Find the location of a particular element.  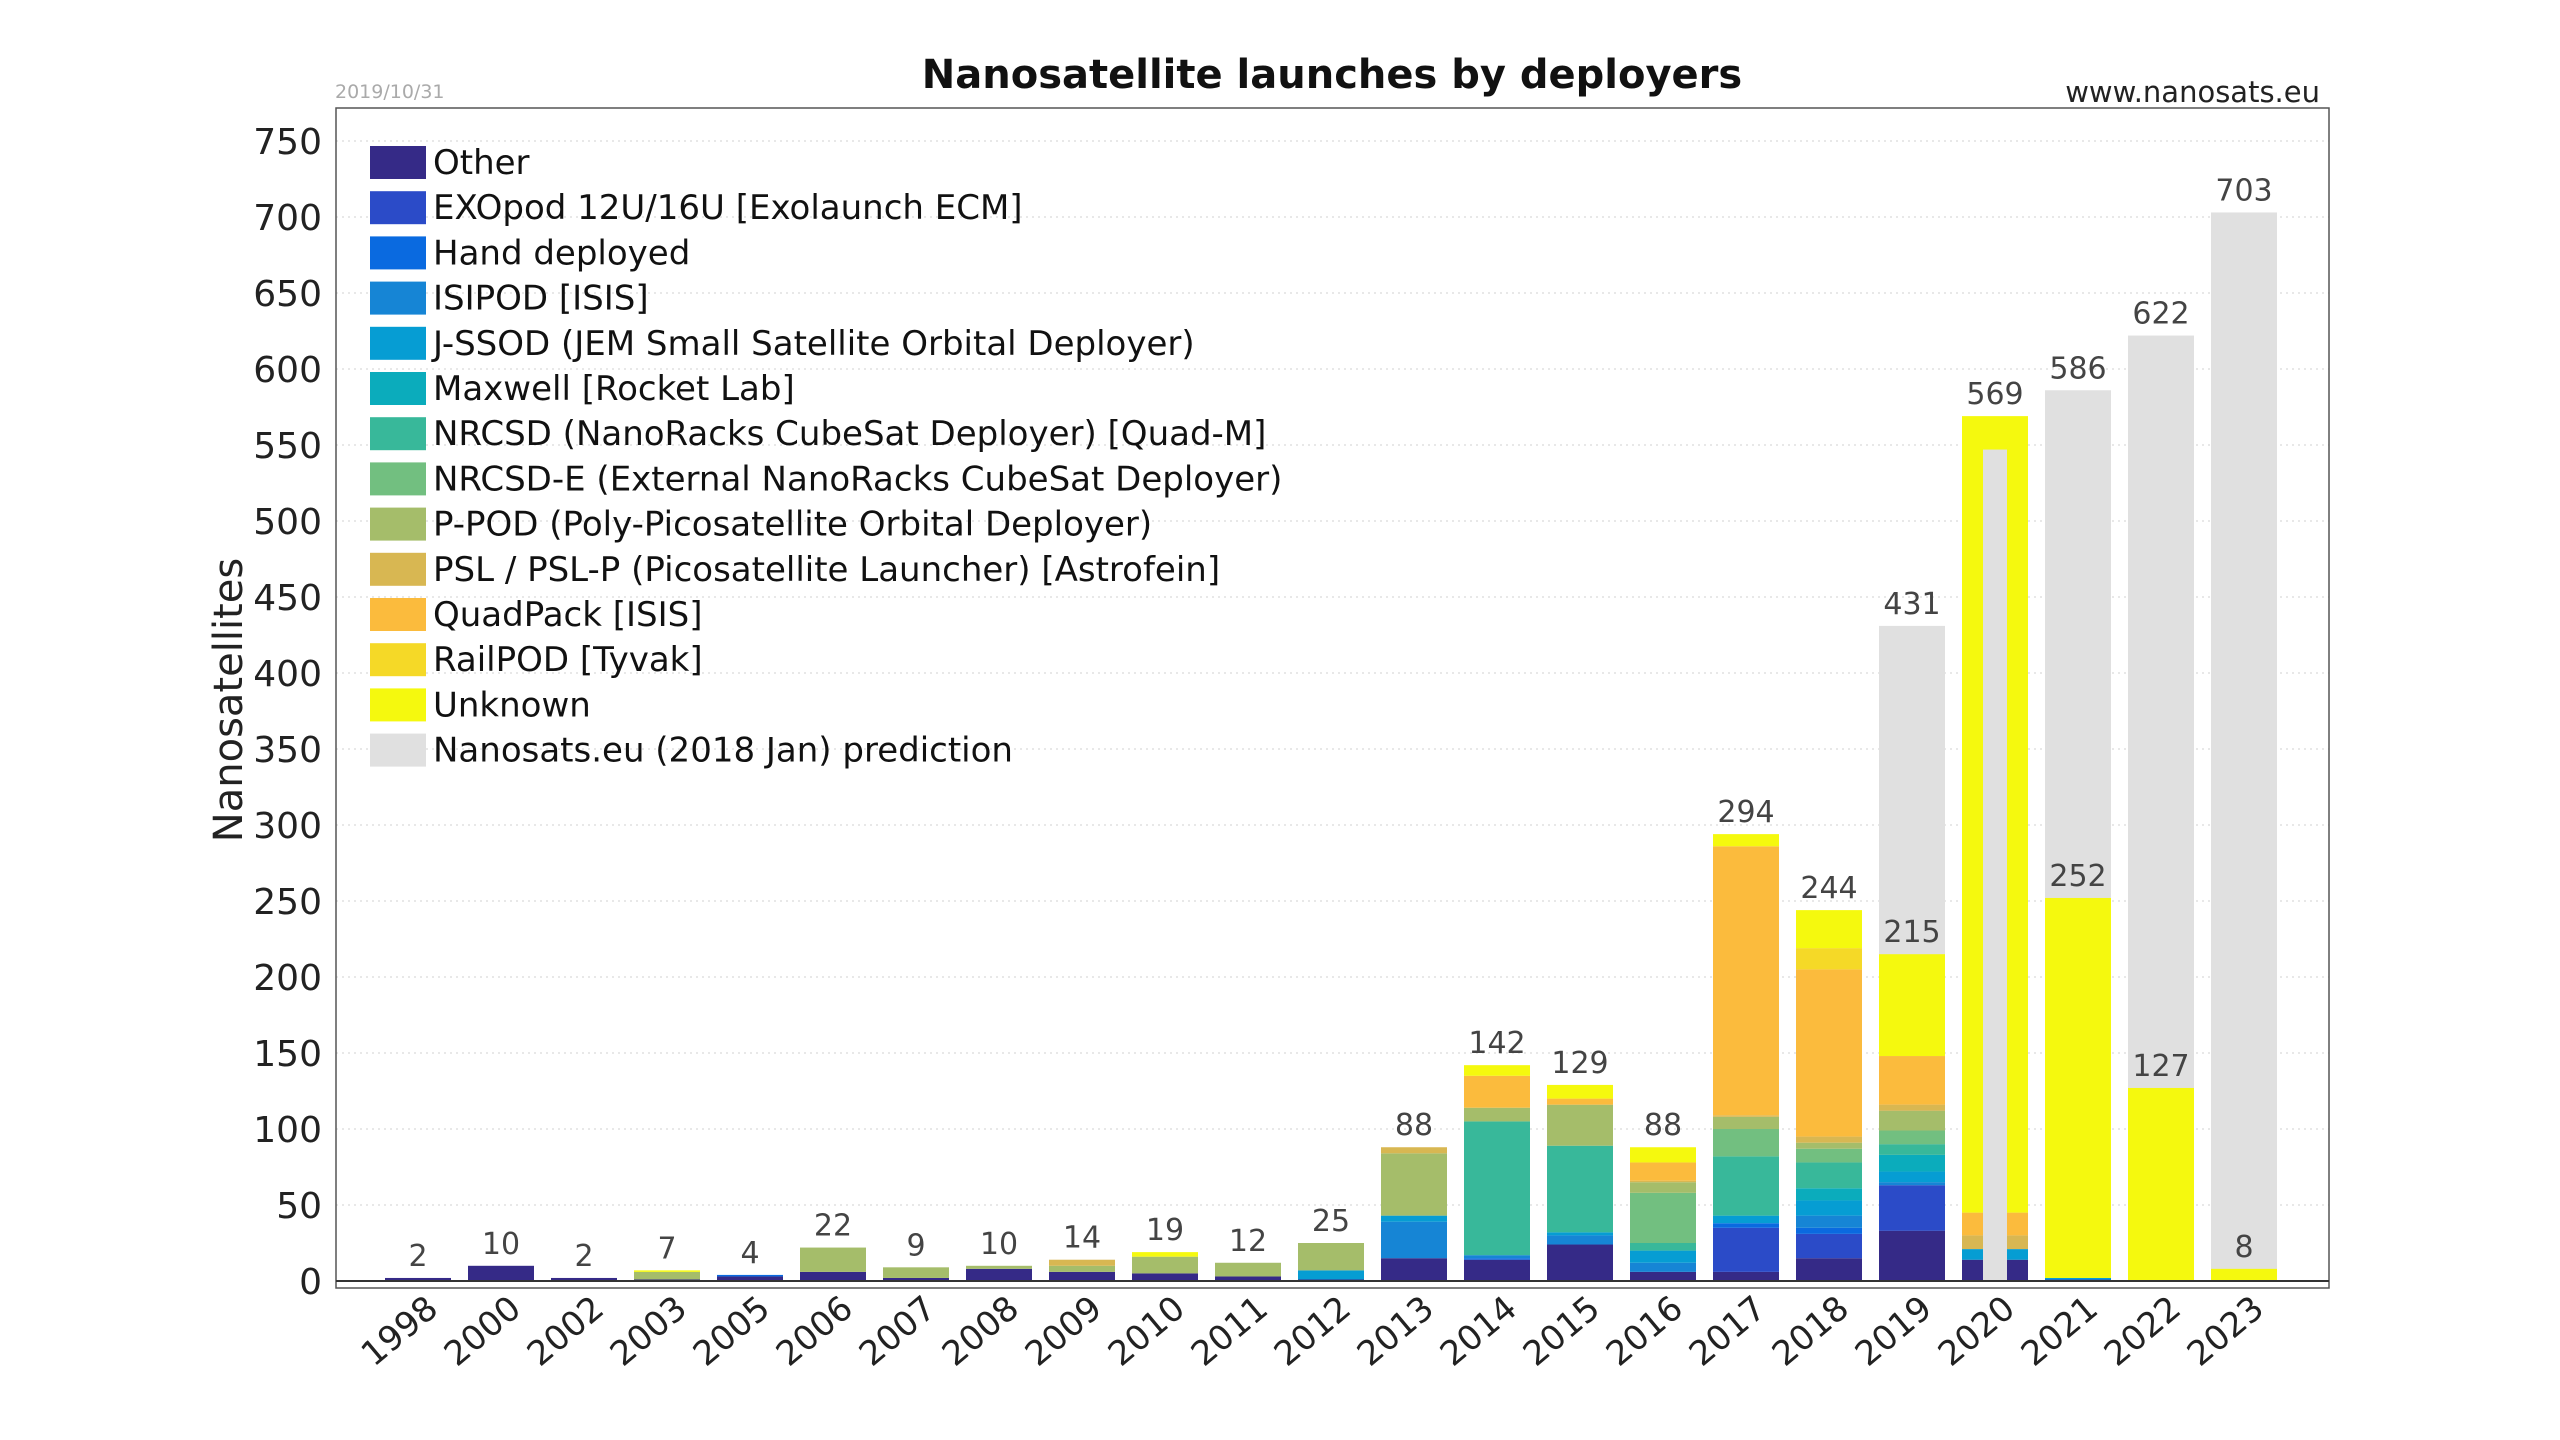

prediction-bars-front is located at coordinates (1995, 865).